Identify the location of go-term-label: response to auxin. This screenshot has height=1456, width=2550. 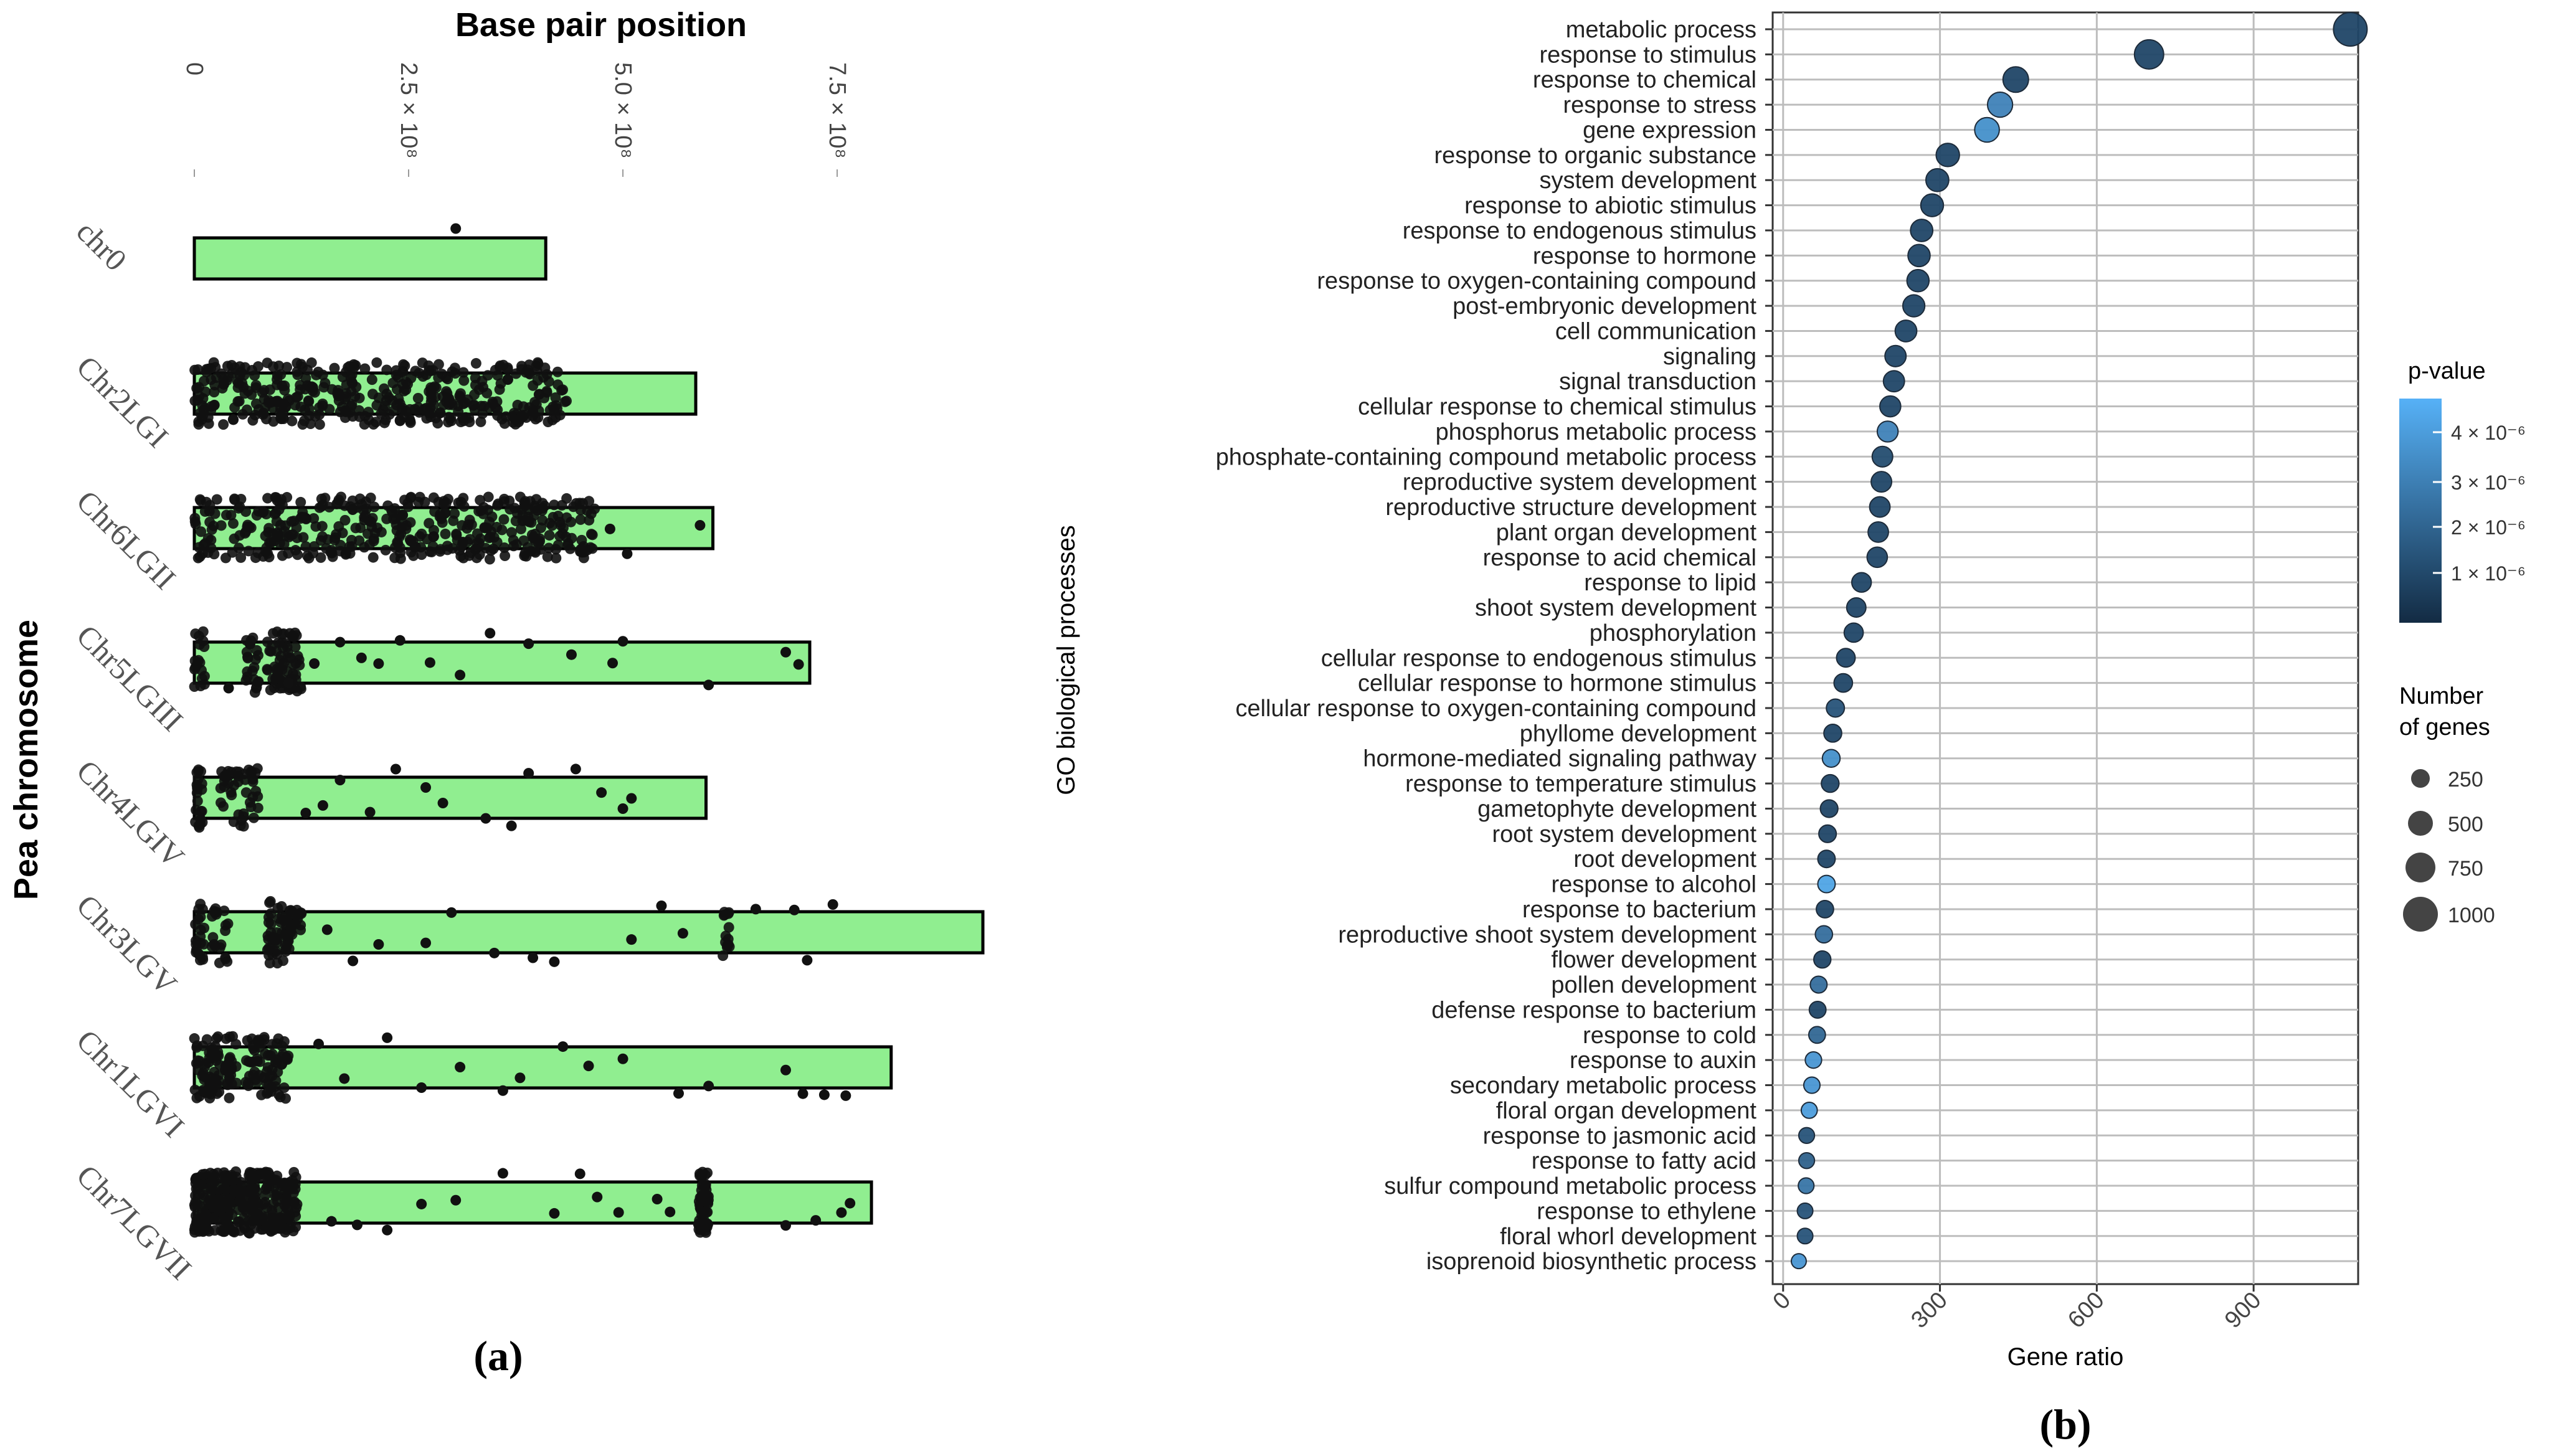
(1663, 1060).